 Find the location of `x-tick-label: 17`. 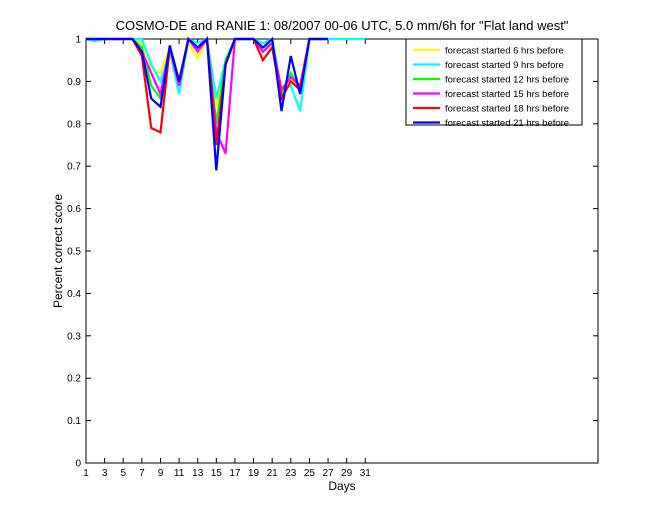

x-tick-label: 17 is located at coordinates (235, 473).